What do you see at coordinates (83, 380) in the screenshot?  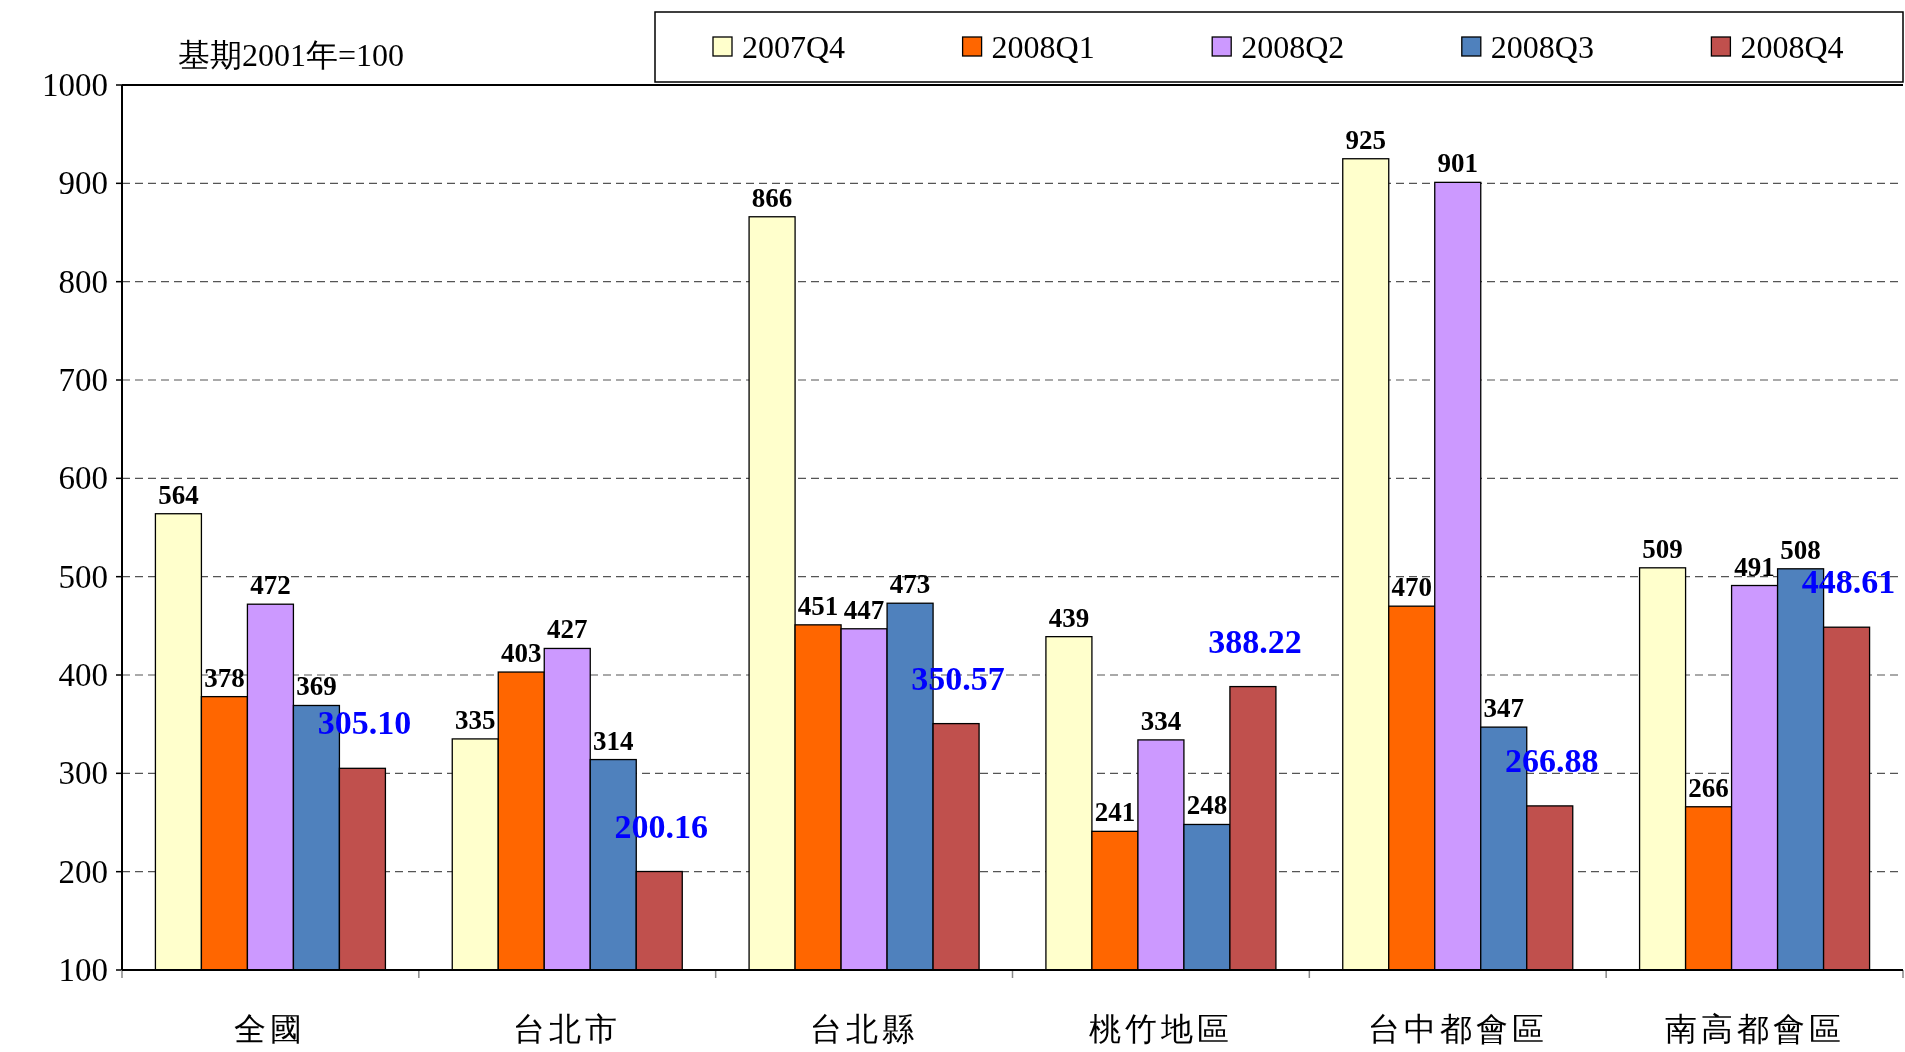 I see `y-tick-label: 700` at bounding box center [83, 380].